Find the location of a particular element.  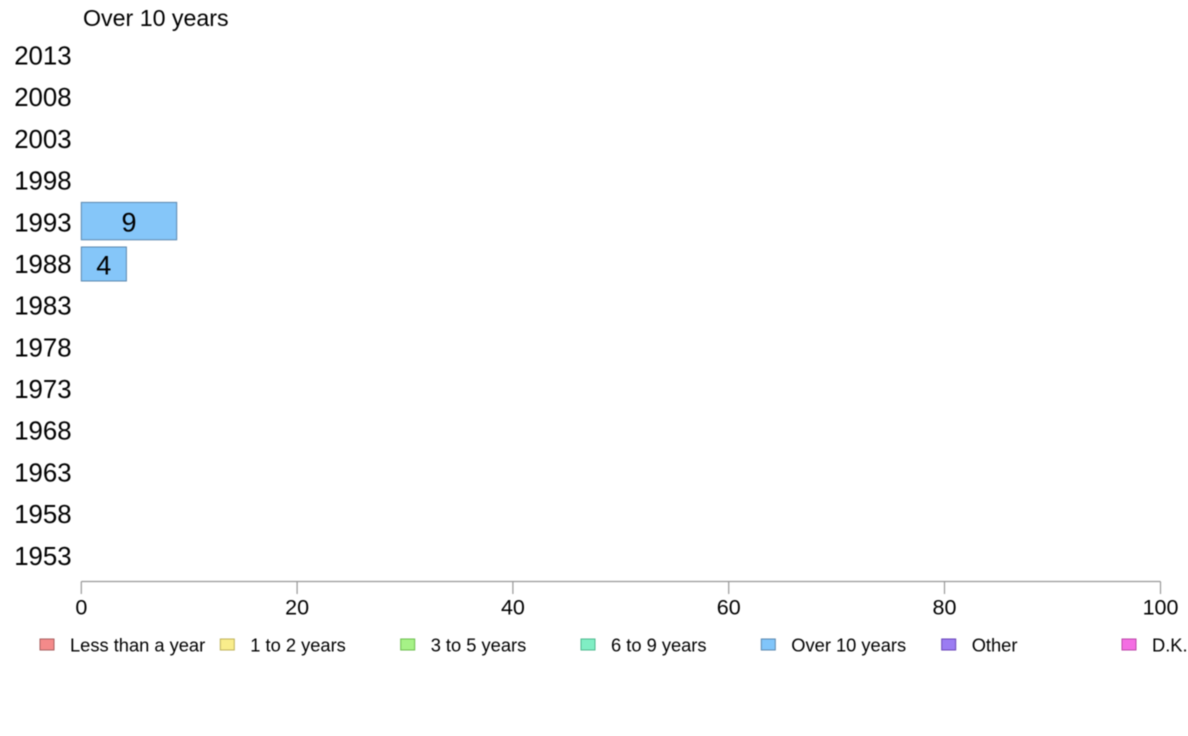

svg-text: 1968 is located at coordinates (42, 432).